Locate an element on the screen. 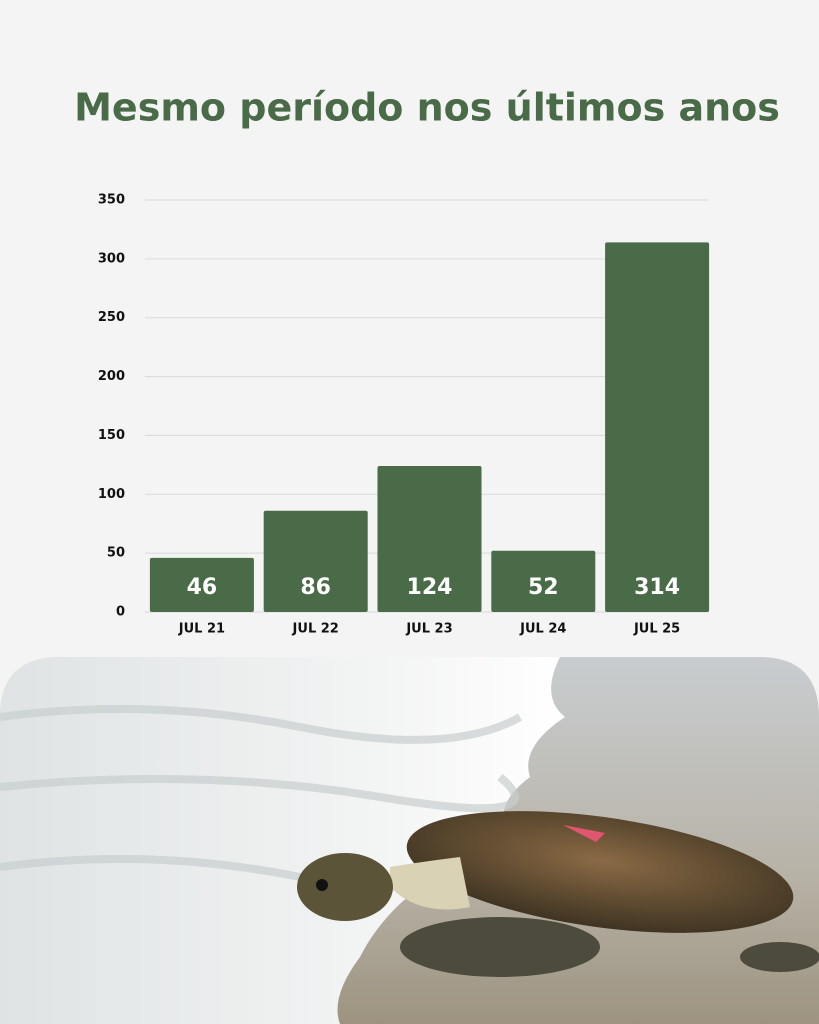 Image resolution: width=819 pixels, height=1024 pixels. value-label: 46 is located at coordinates (202, 587).